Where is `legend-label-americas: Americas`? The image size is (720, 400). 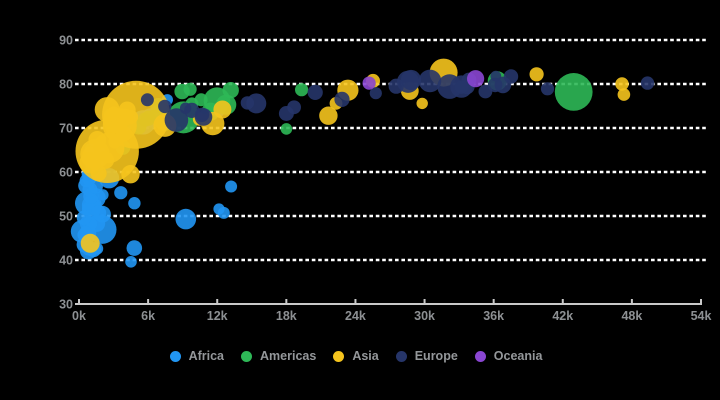
legend-label-americas: Americas is located at coordinates (288, 356).